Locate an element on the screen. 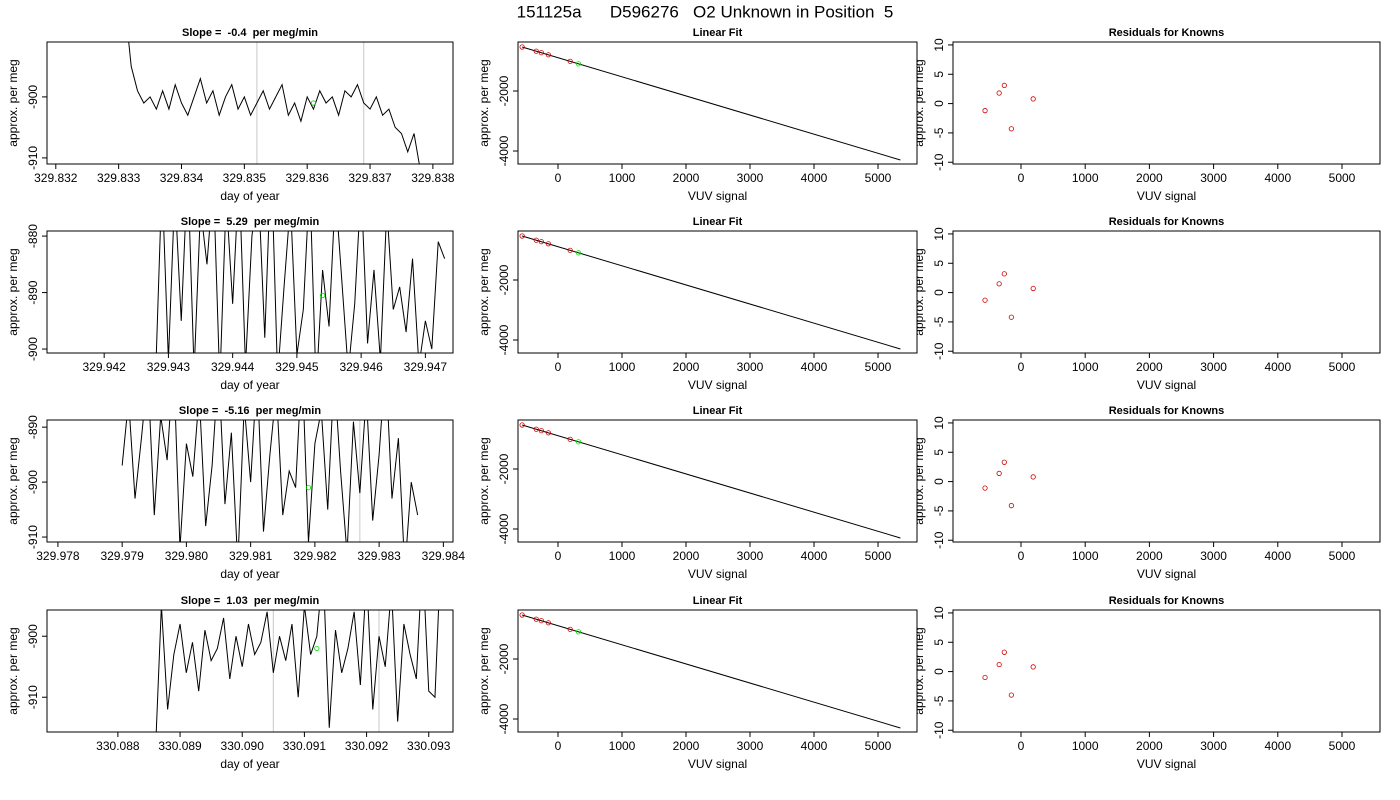  x-tick-label: 330.093 is located at coordinates (429, 746).